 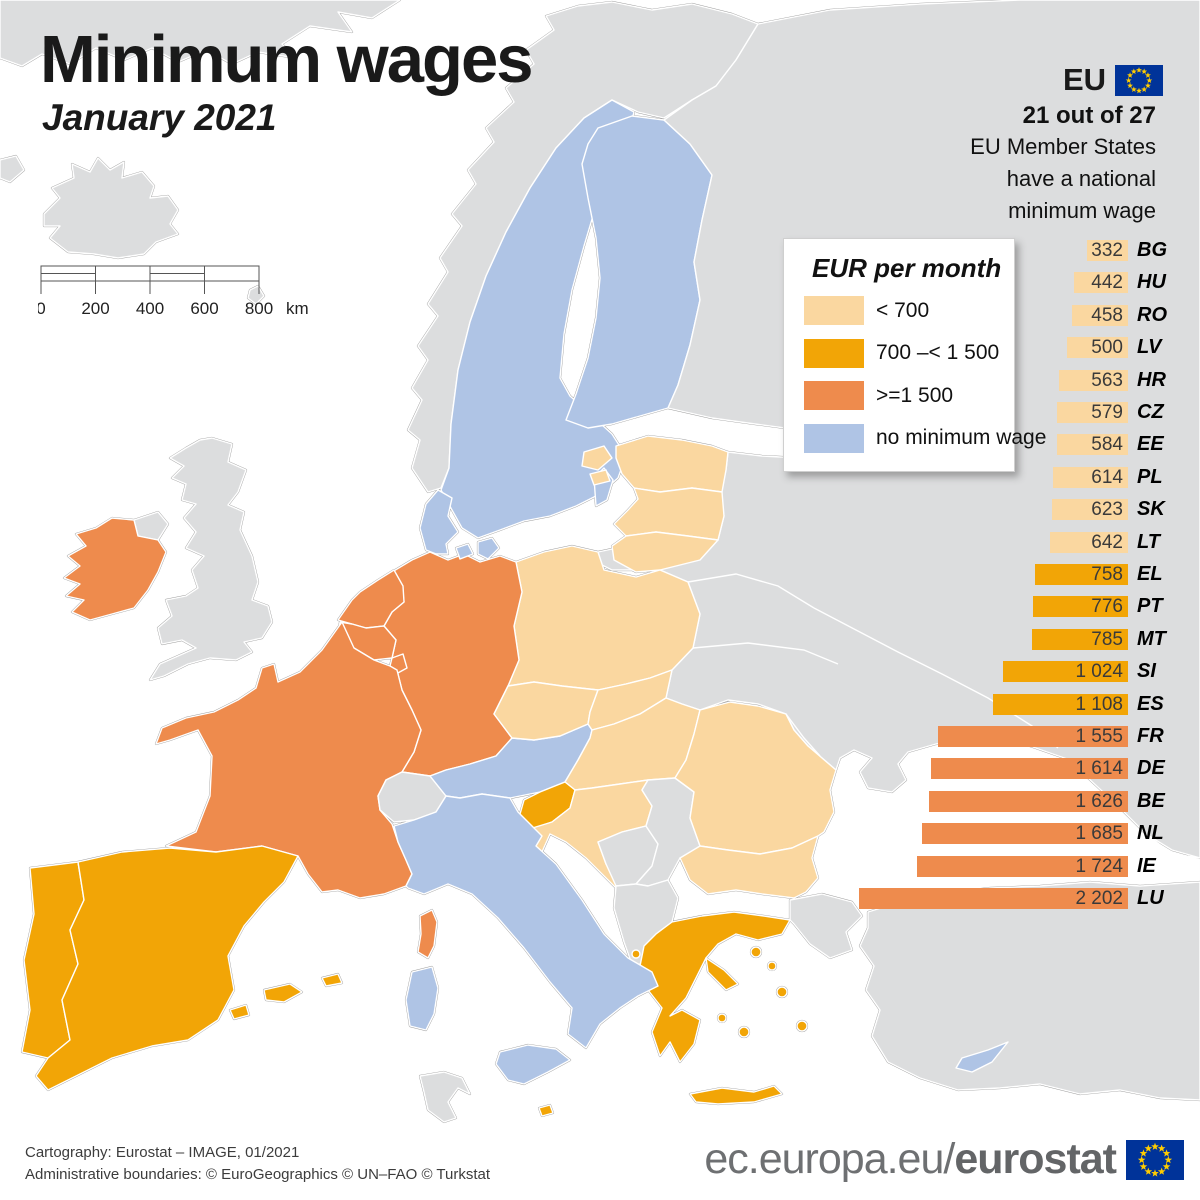 I want to click on legend-title: EUR per month, so click(x=907, y=268).